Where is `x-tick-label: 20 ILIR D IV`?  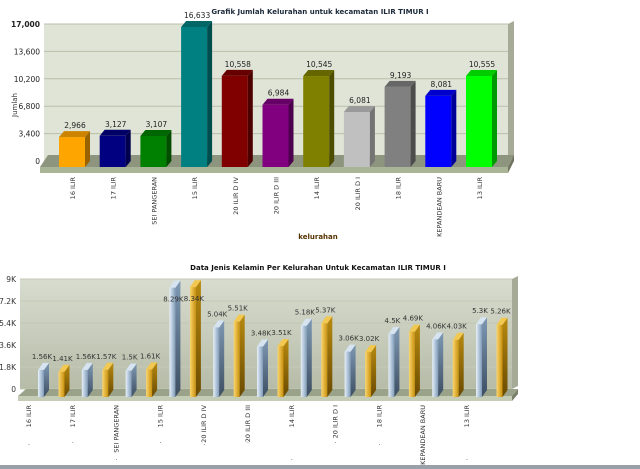
x-tick-label: 20 ILIR D IV is located at coordinates (236, 195).